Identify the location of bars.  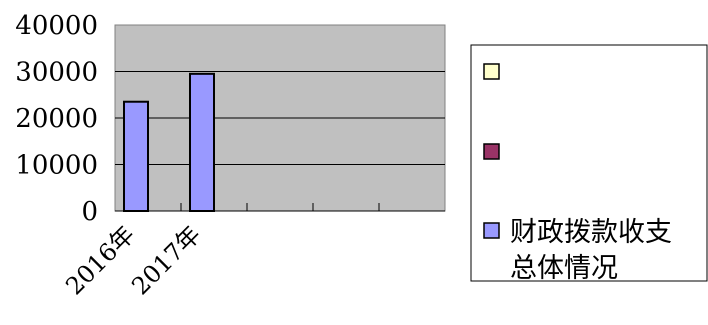
(169, 142).